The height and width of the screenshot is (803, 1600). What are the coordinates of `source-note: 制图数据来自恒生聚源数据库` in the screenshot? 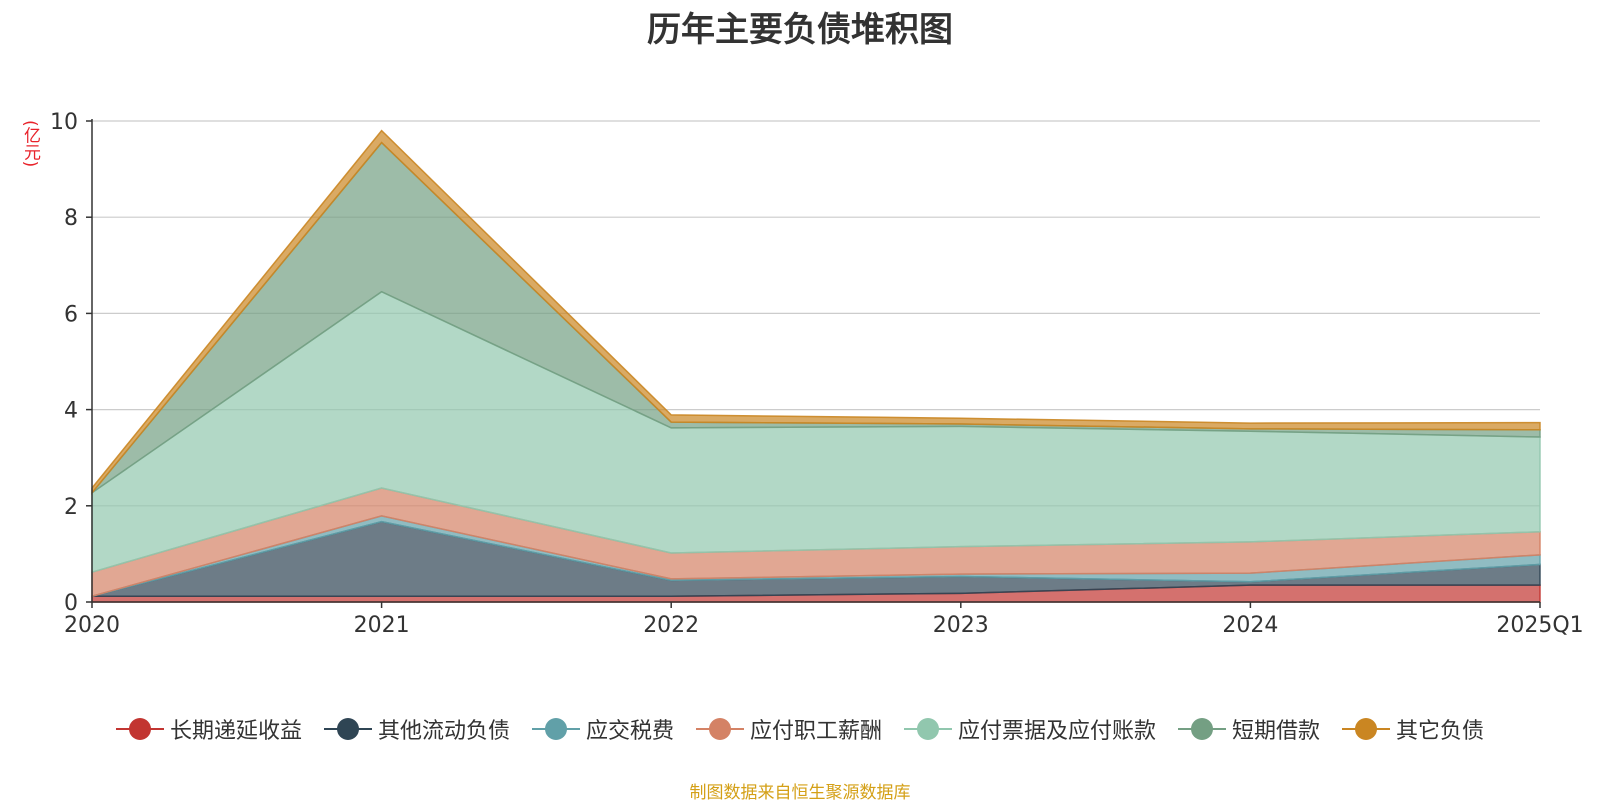 It's located at (800, 793).